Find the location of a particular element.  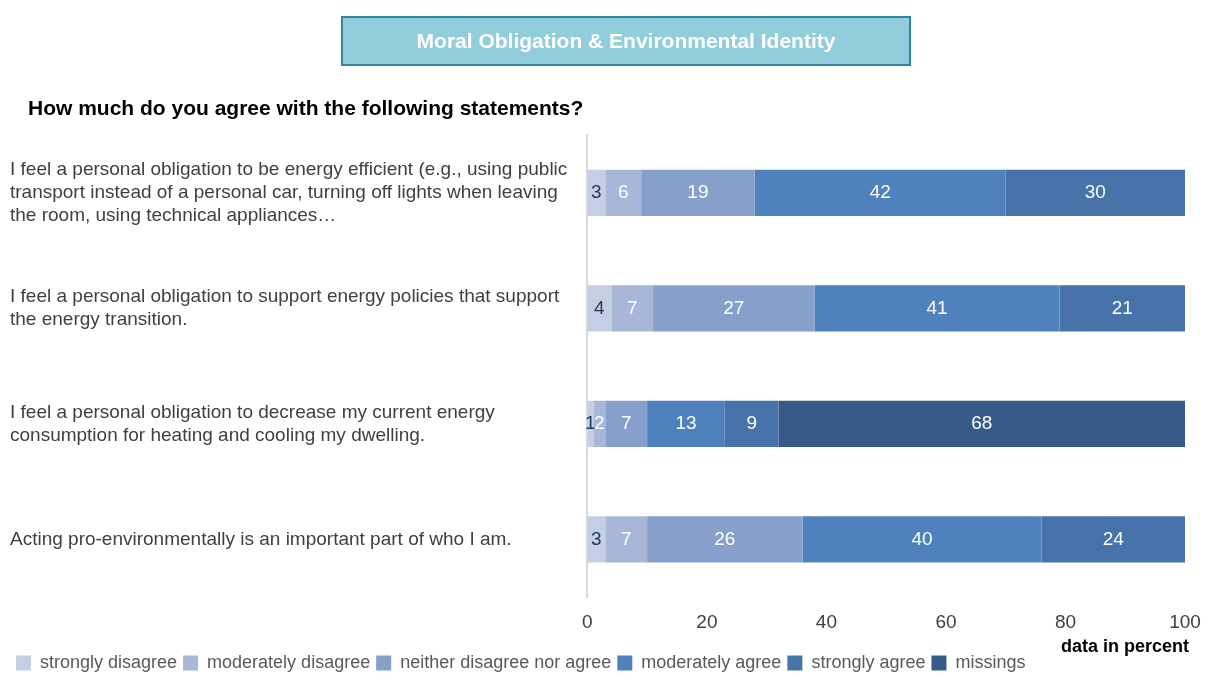

legend-label: neither disagree nor agree is located at coordinates (506, 661).